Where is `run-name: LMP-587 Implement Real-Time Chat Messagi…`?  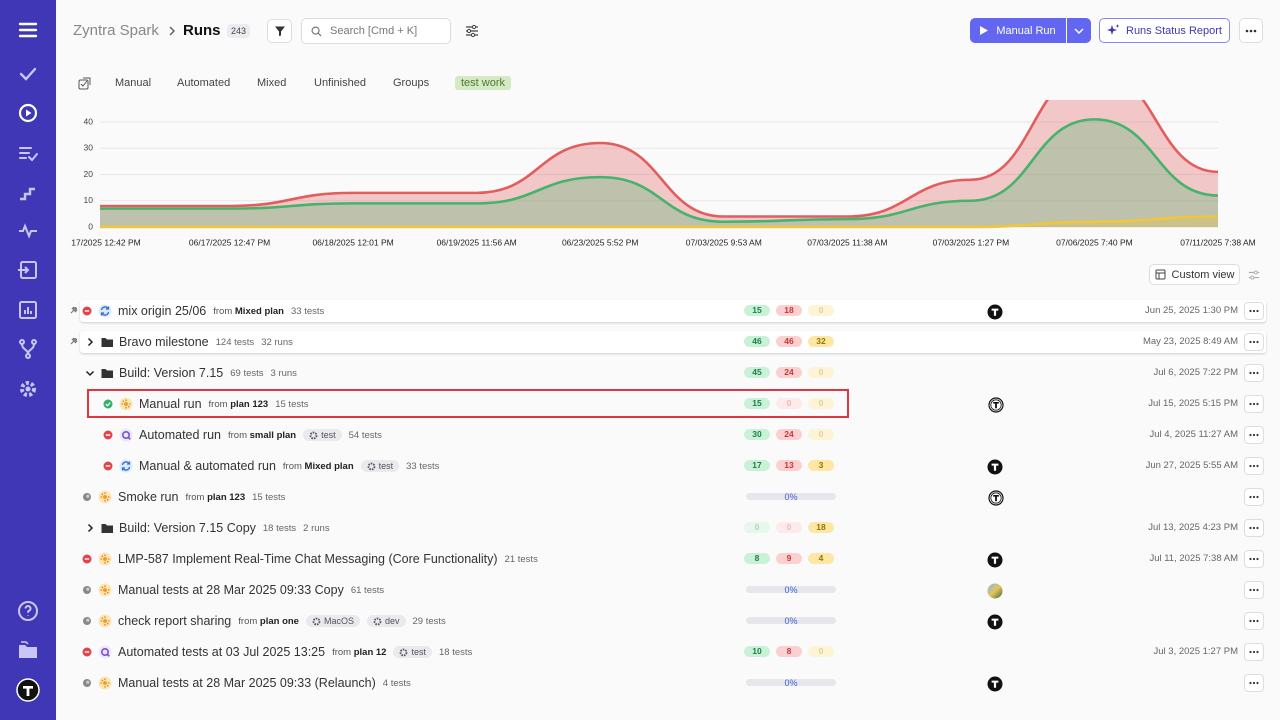 run-name: LMP-587 Implement Real-Time Chat Messagi… is located at coordinates (308, 559).